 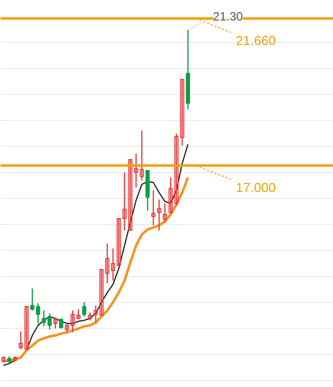 I want to click on text: 21.30, so click(x=228, y=16).